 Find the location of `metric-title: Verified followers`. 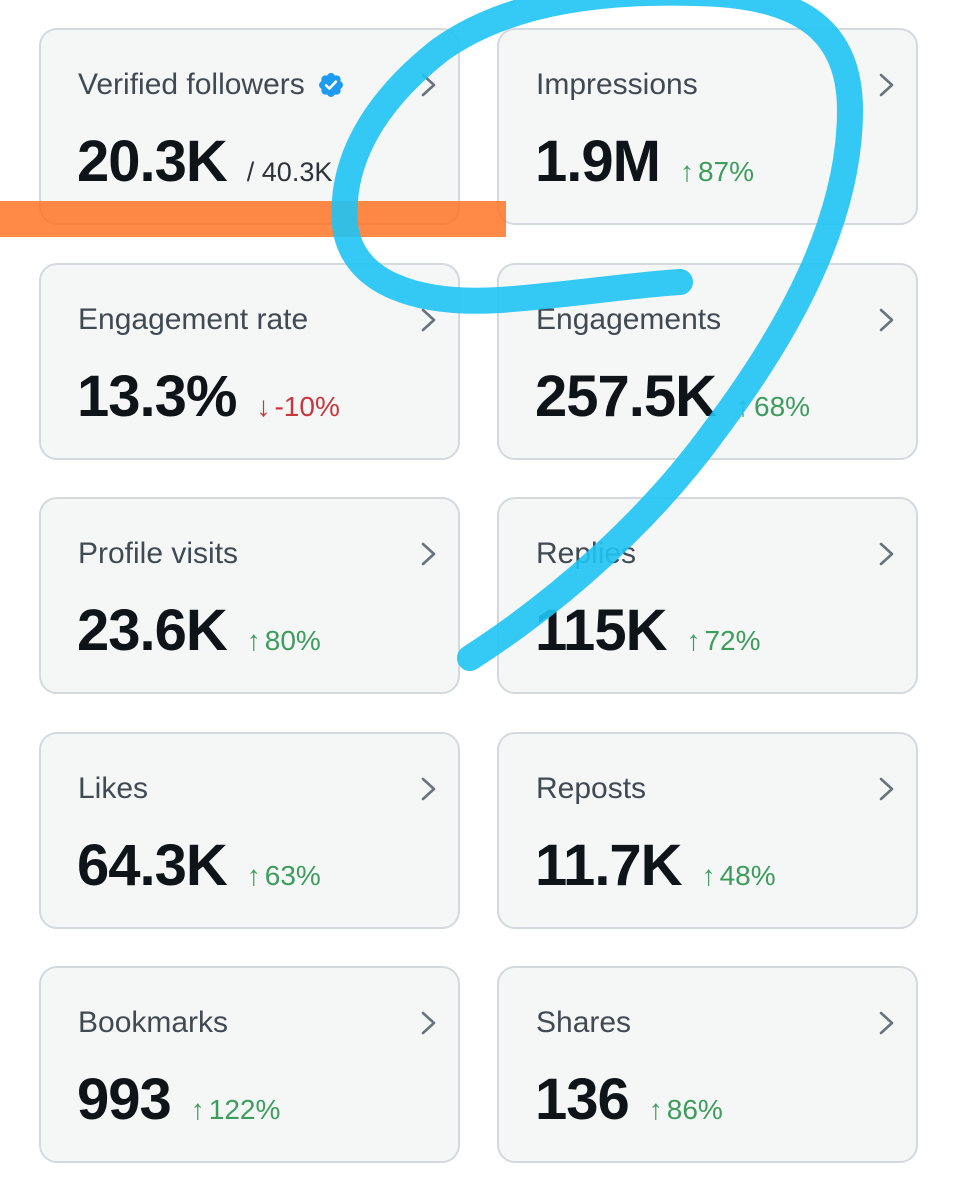

metric-title: Verified followers is located at coordinates (191, 84).